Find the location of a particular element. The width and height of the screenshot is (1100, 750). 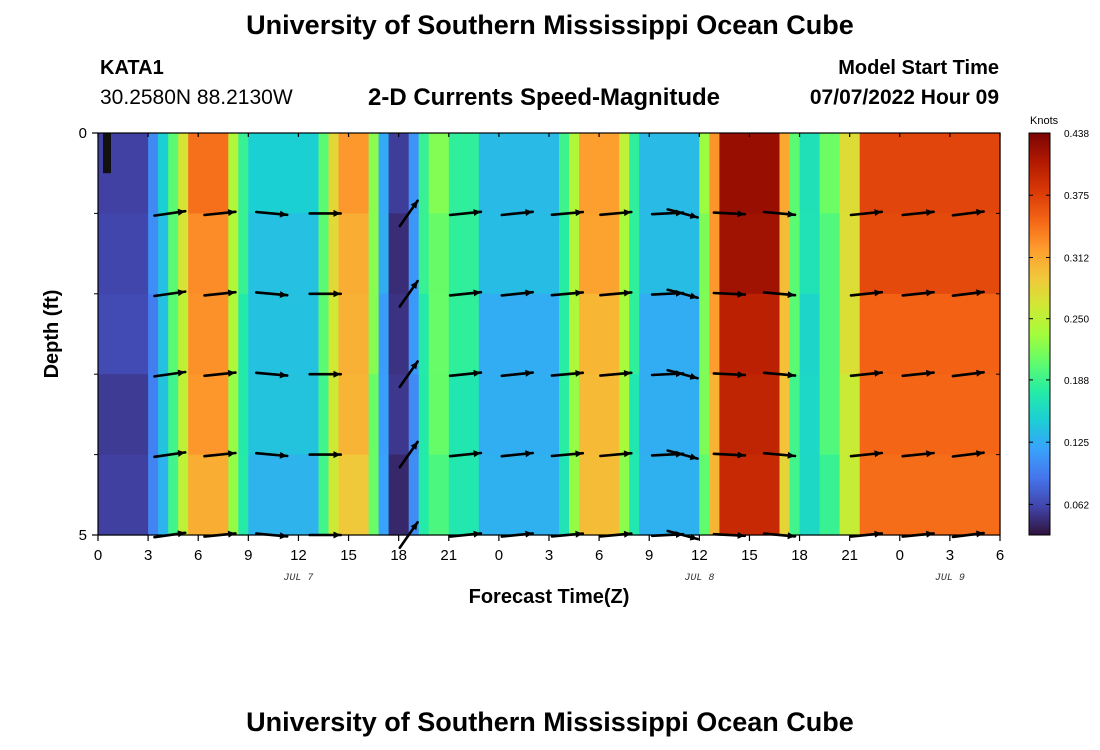

x-tick-label: 6 is located at coordinates (1000, 555).